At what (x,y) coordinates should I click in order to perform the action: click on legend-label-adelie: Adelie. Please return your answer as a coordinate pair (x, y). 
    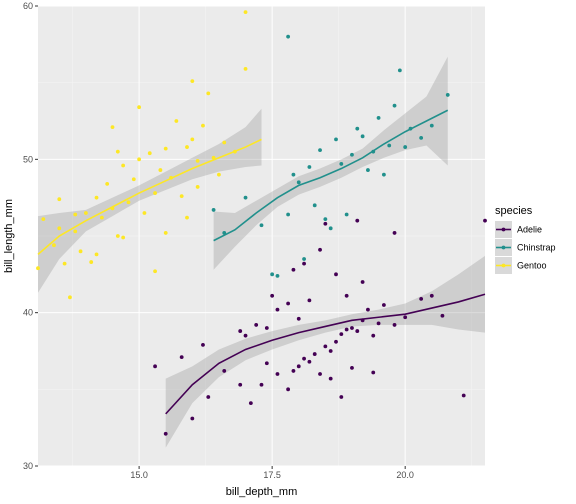
    Looking at the image, I should click on (529, 230).